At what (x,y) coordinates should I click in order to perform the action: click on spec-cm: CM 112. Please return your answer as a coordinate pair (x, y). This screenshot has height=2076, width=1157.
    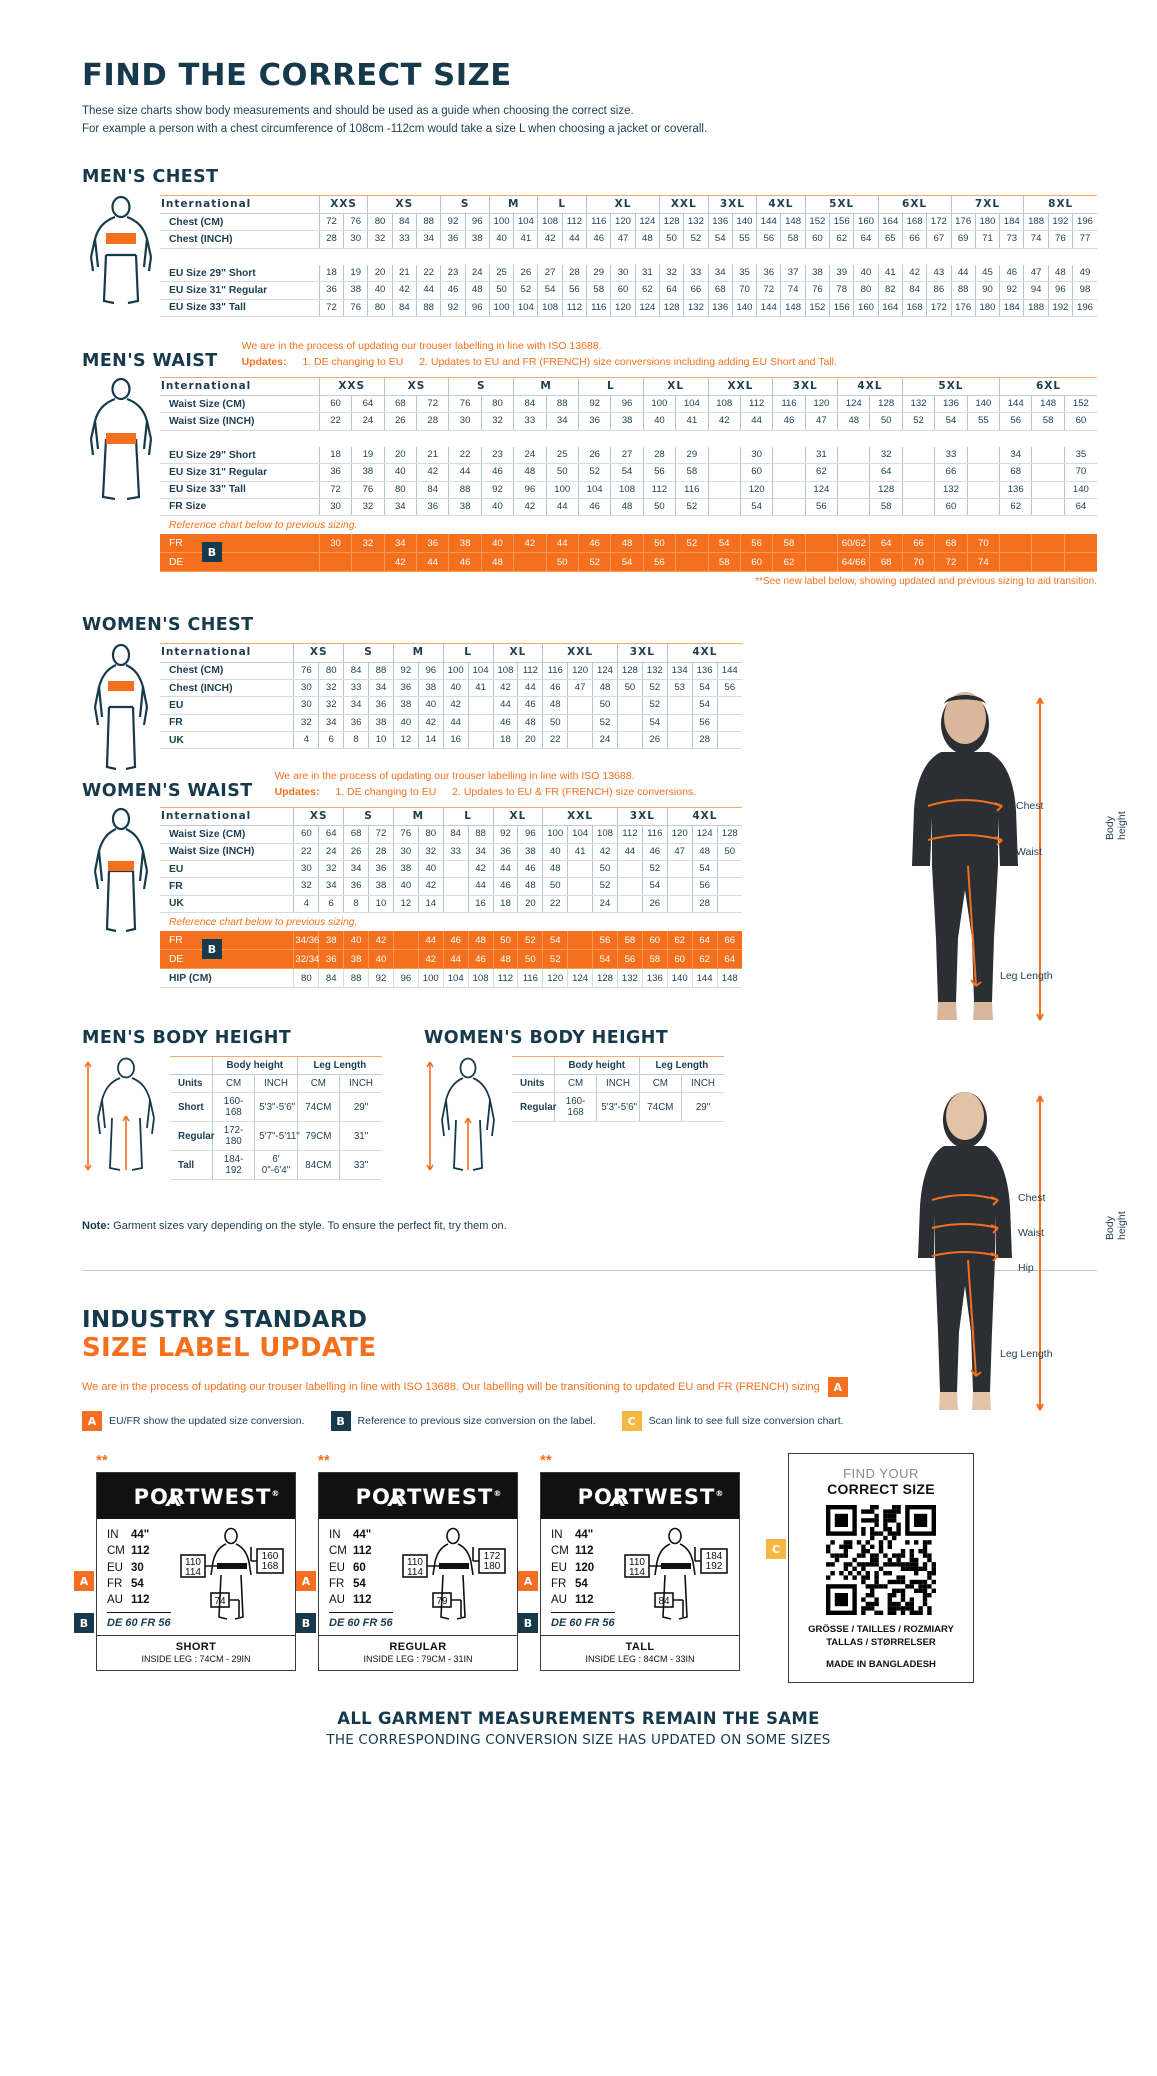
    Looking at the image, I should click on (572, 1551).